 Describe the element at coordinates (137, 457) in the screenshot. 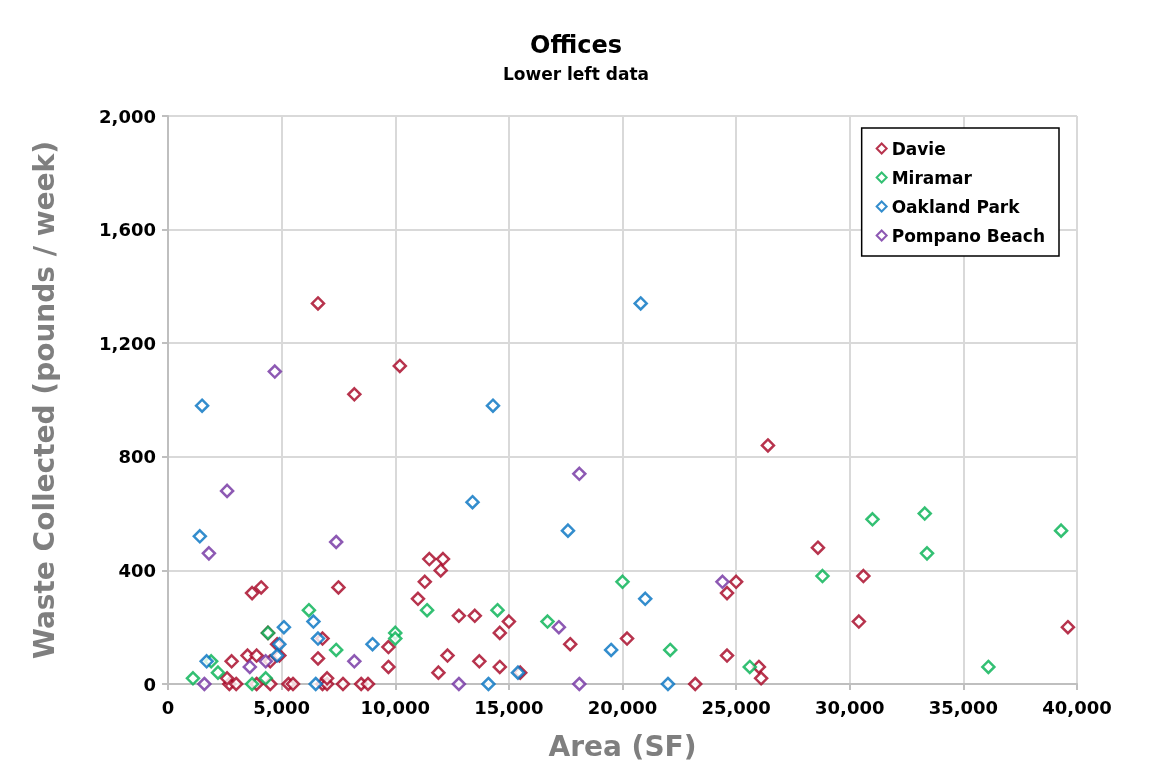

I see `y-tick-label: 800` at that location.